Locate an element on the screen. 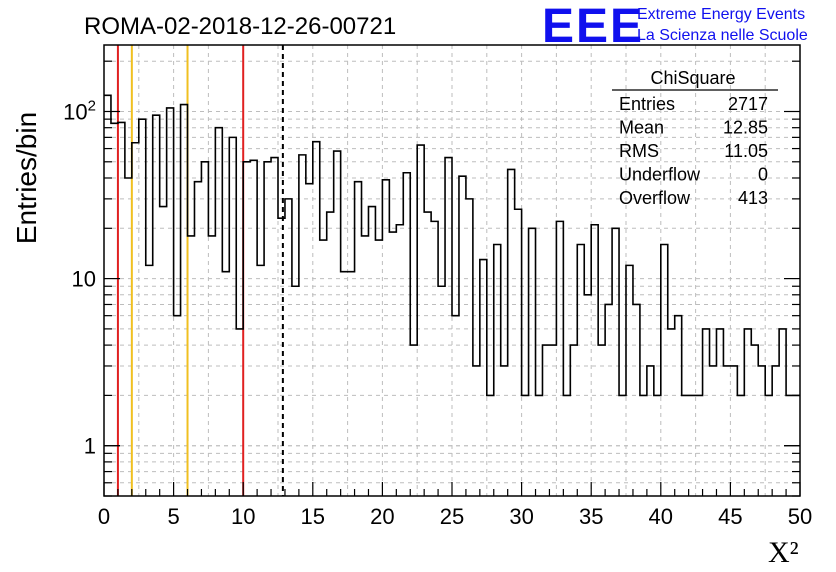 The width and height of the screenshot is (836, 572). stats-label: Underflow is located at coordinates (660, 175).